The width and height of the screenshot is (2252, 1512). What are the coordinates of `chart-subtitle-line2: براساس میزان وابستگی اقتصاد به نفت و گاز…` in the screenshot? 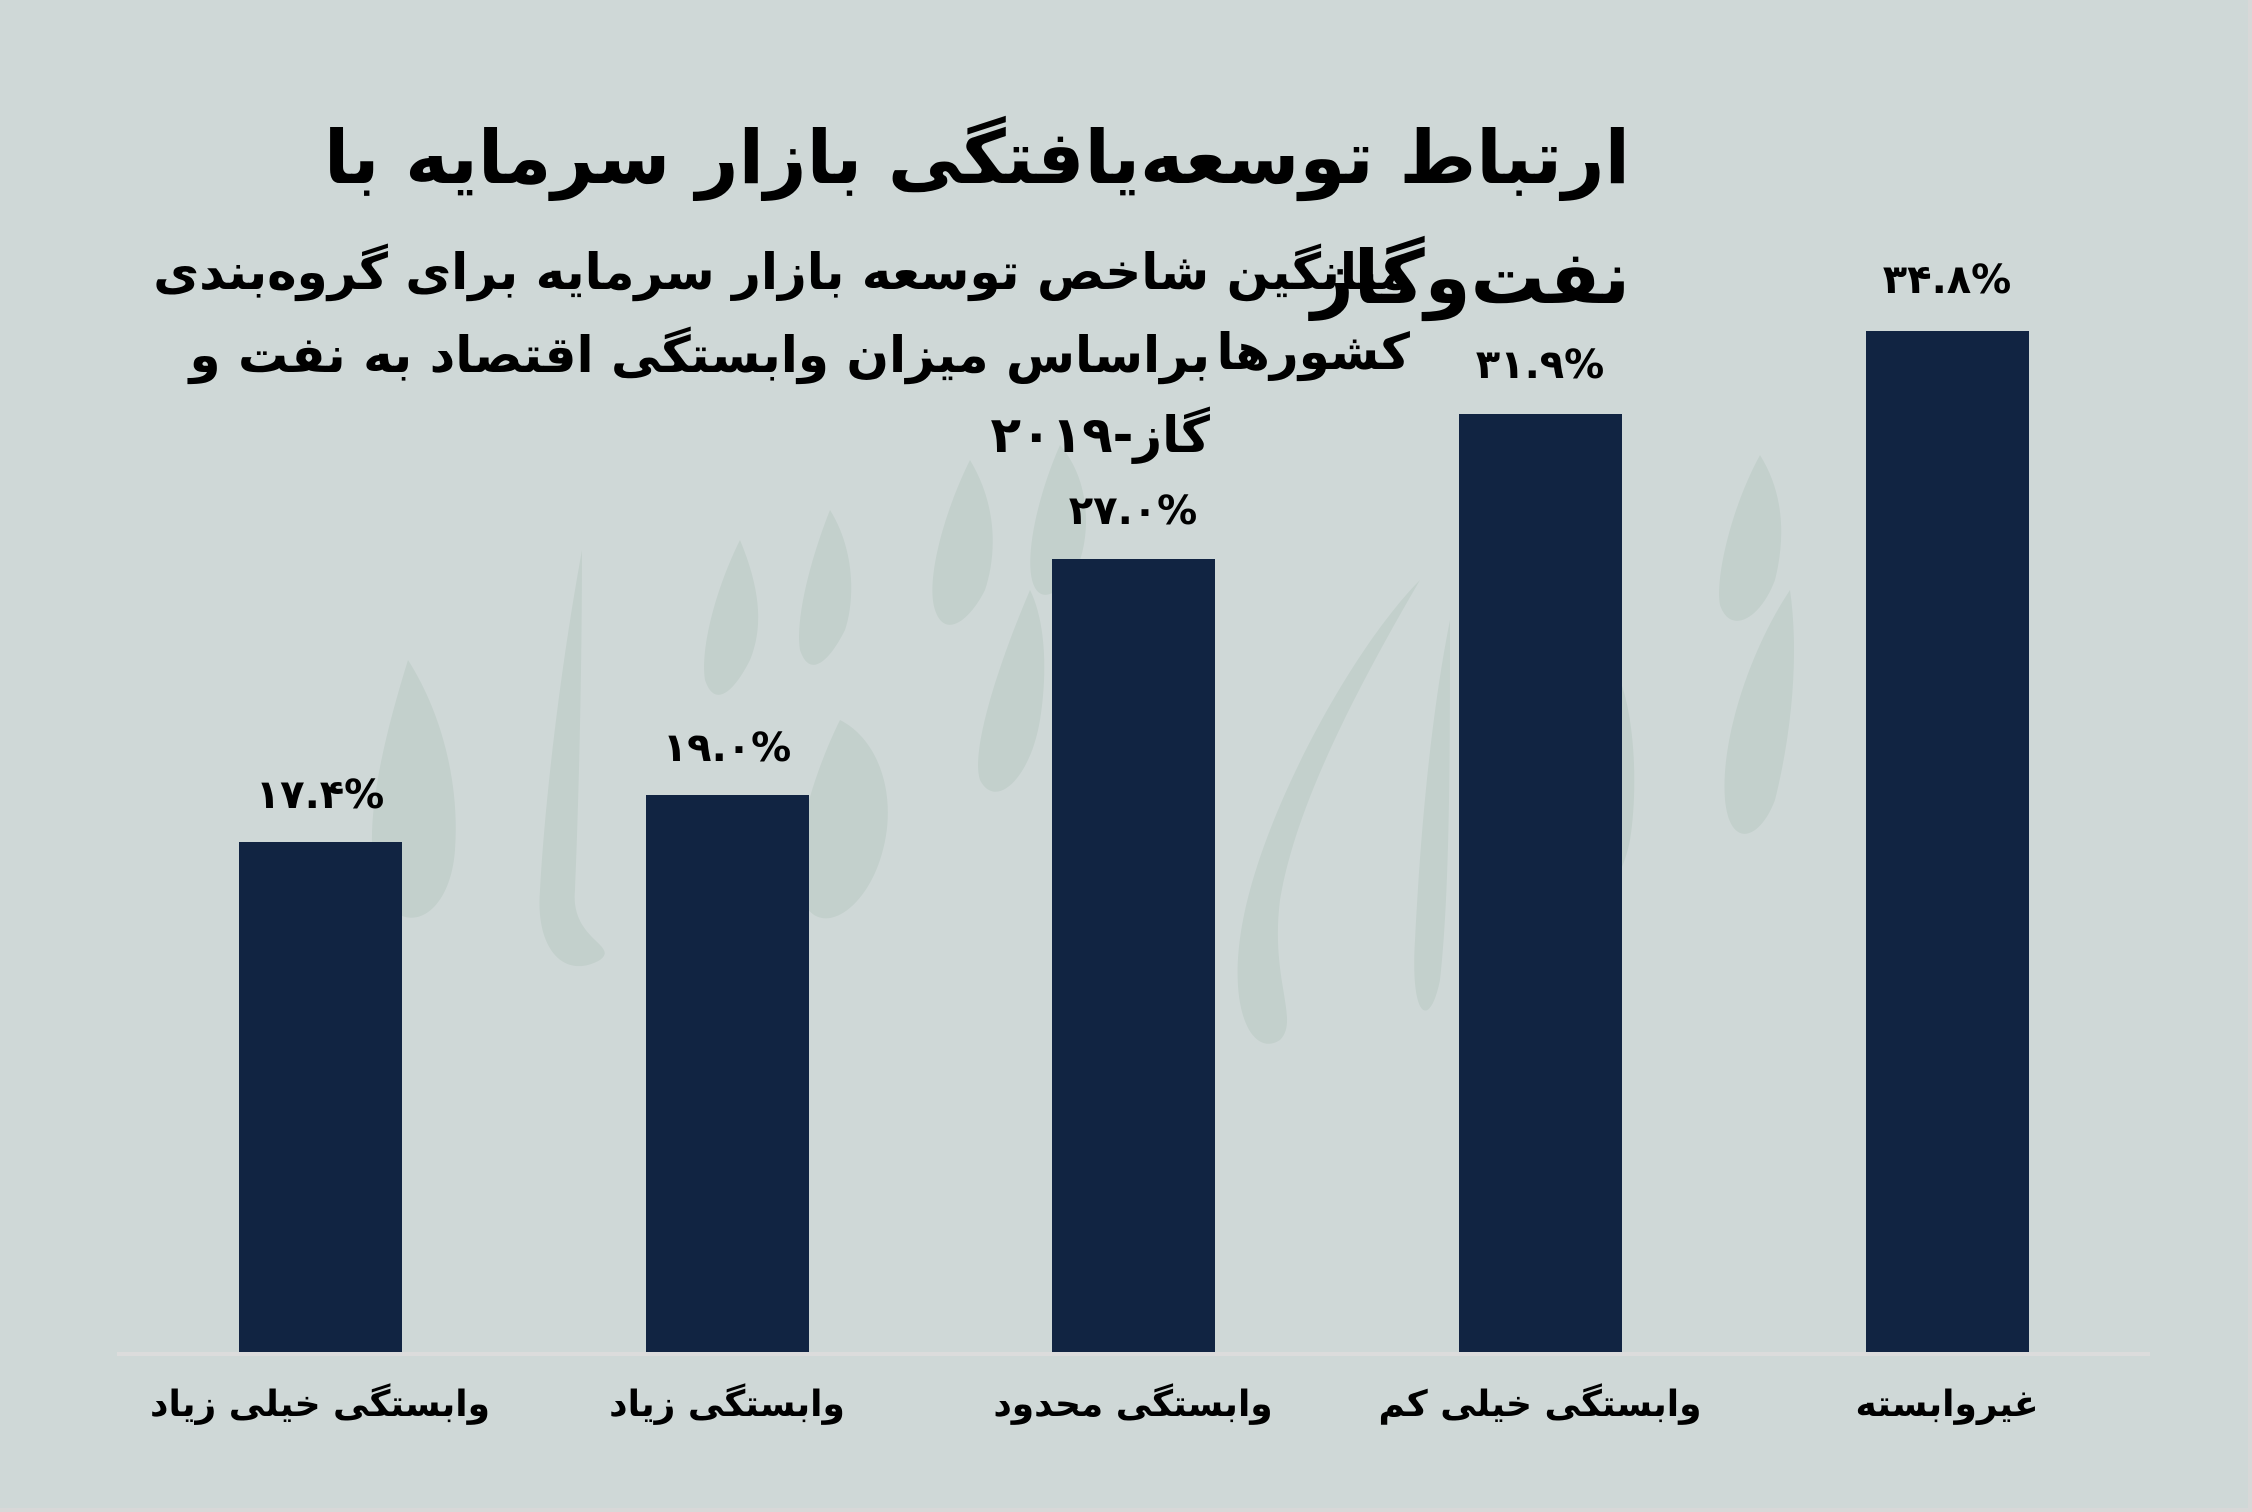 It's located at (700, 395).